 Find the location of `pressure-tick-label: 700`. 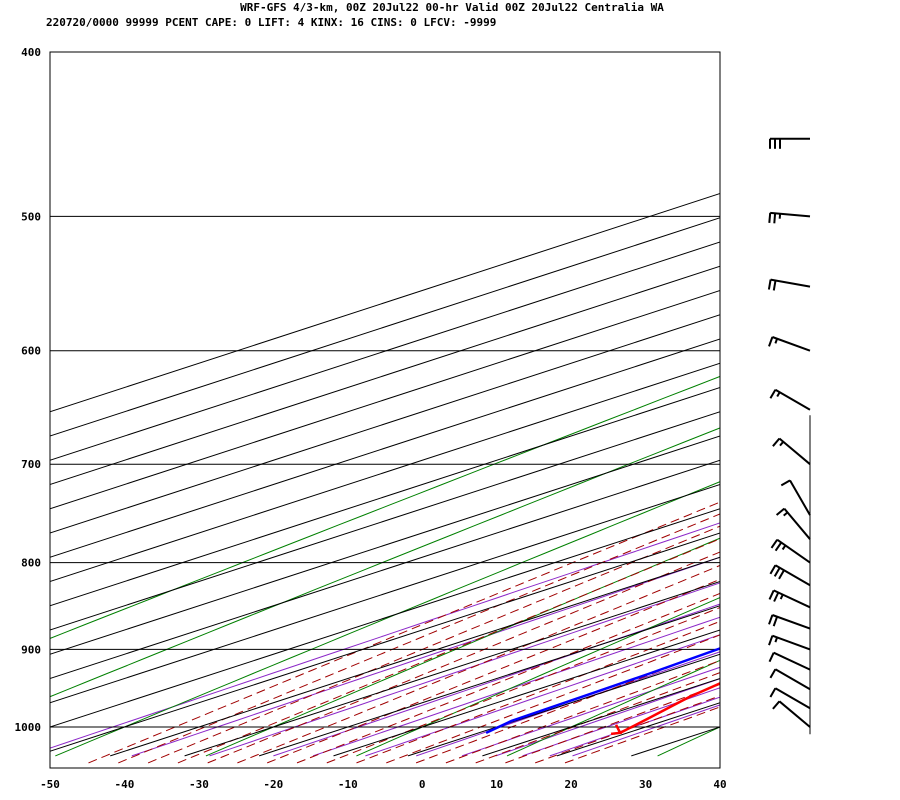

pressure-tick-label: 700 is located at coordinates (31, 464).